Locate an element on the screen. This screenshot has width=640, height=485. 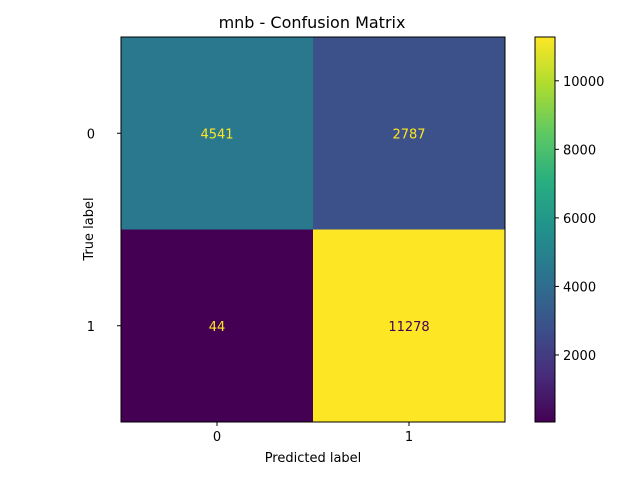
y-tick-label: 0 is located at coordinates (91, 134).